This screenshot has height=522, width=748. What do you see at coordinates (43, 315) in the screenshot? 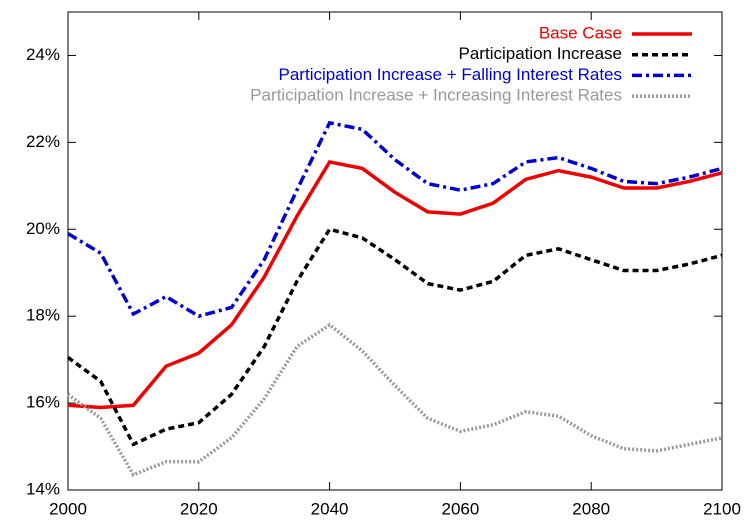
I see `y-tick-label: 18%` at bounding box center [43, 315].